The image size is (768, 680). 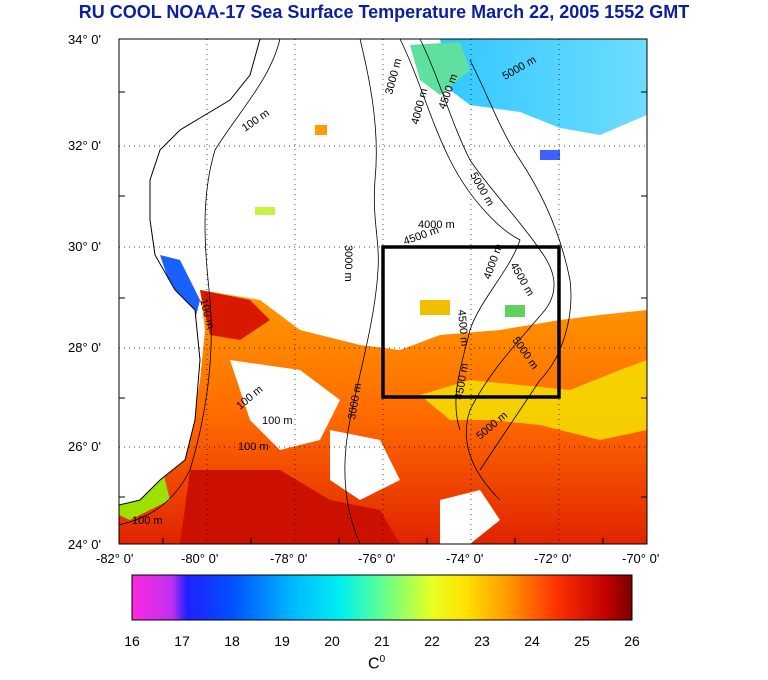 I want to click on sst-green-patch, so click(x=440, y=68).